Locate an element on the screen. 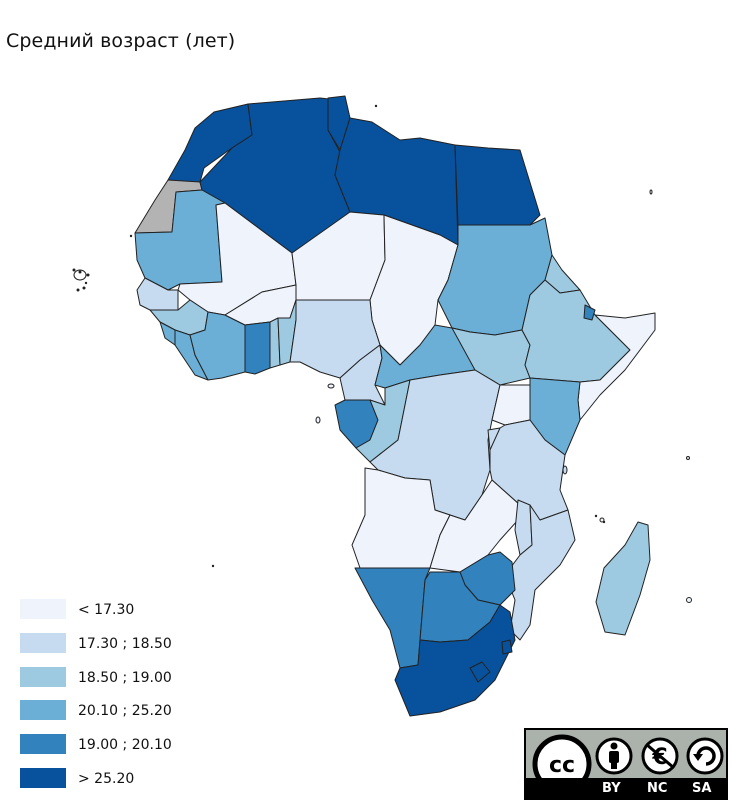 Image resolution: width=741 pixels, height=802 pixels. island-cape-verde is located at coordinates (80, 275).